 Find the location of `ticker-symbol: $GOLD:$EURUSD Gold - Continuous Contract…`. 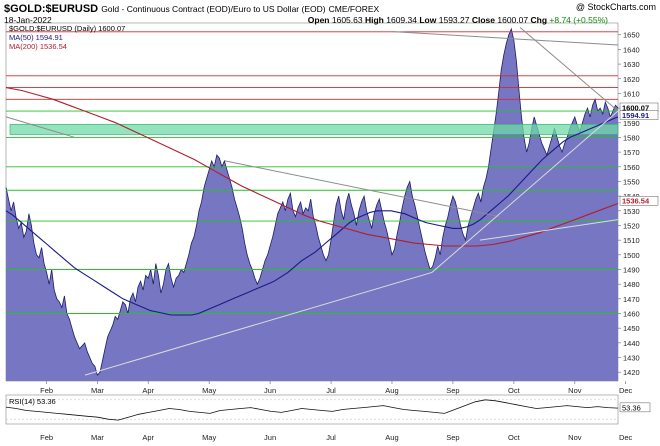

ticker-symbol: $GOLD:$EURUSD Gold - Continuous Contract… is located at coordinates (191, 9).